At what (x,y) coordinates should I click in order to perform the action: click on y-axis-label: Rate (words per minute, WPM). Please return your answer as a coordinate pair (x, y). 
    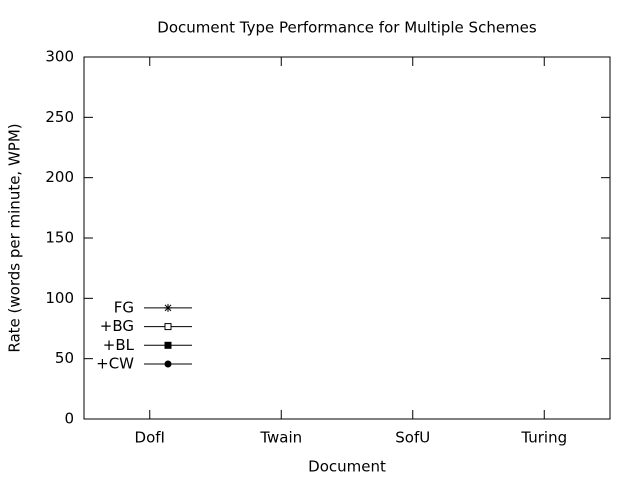
    Looking at the image, I should click on (15, 237).